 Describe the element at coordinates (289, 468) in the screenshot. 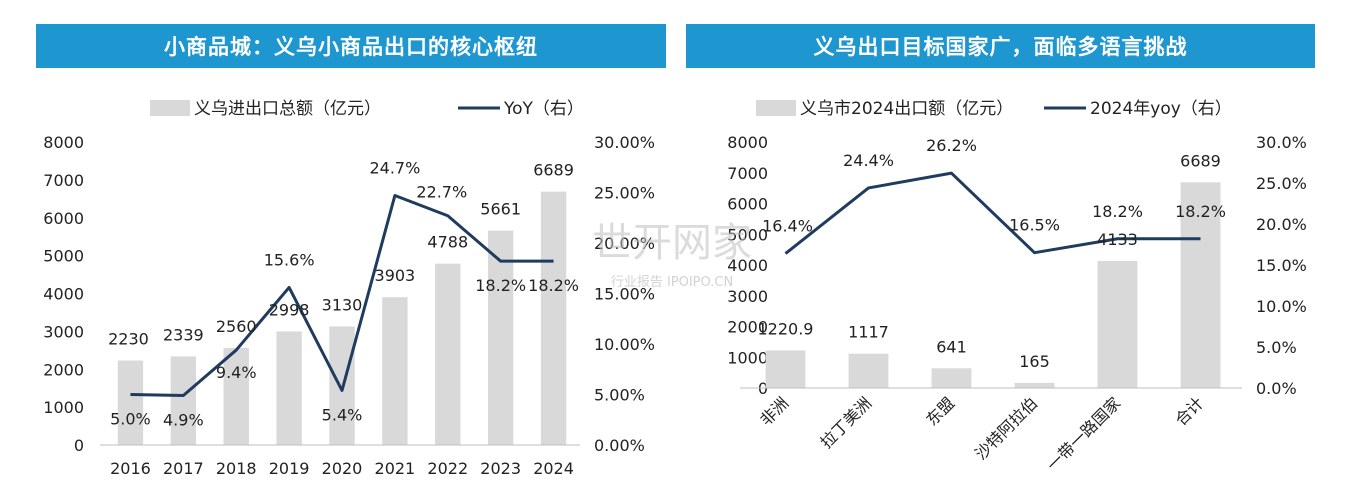

I see `x-category-label: 2019` at that location.